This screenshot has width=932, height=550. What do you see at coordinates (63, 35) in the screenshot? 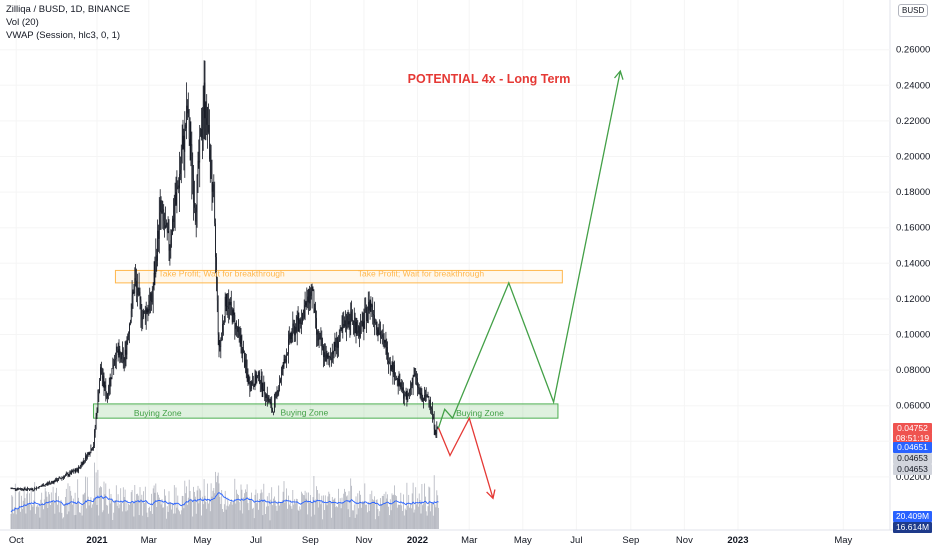
I see `vwap-indicator-label: VWAP (Session, hlc3, 0, 1)` at bounding box center [63, 35].